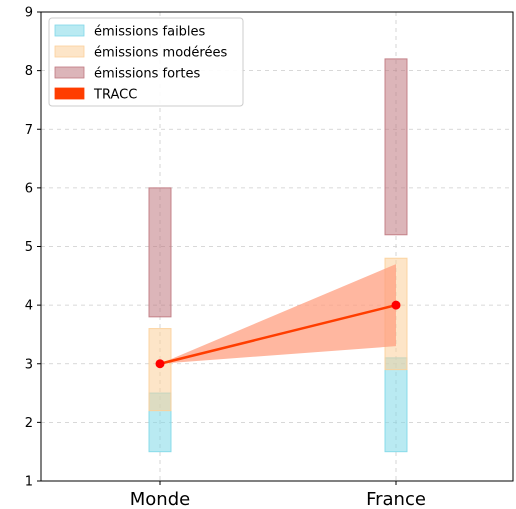 This screenshot has height=509, width=516. I want to click on y-tick-label-7: 8, so click(29, 71).